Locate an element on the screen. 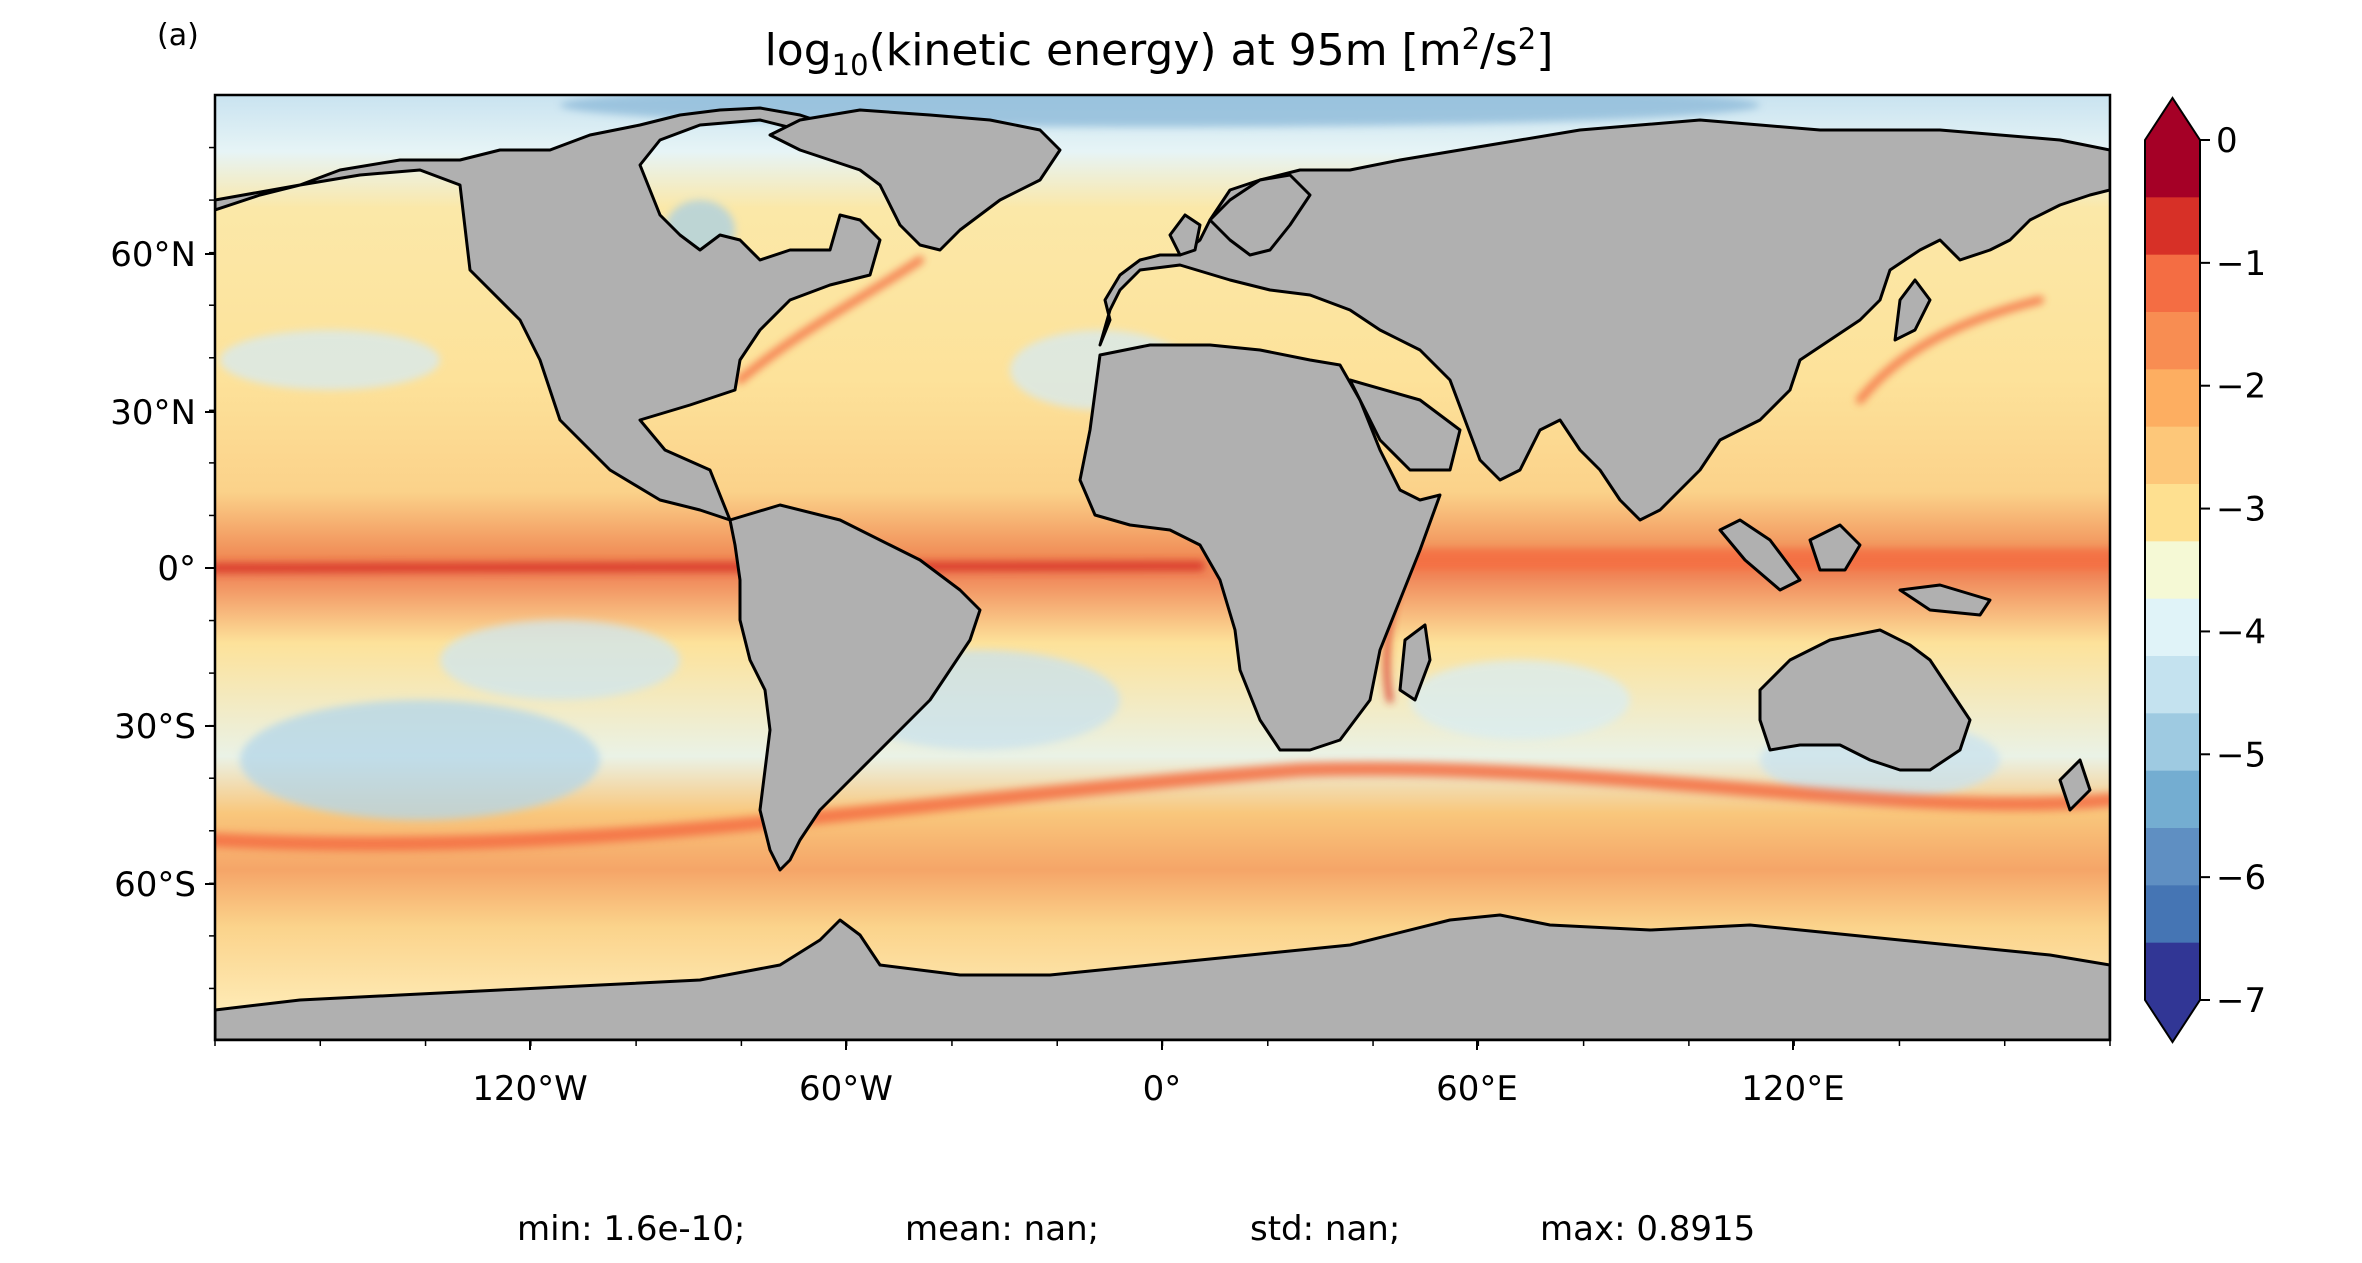 Image resolution: width=2362 pixels, height=1263 pixels. lon-axis: 120°W 60°W 0° 60°E 120°E is located at coordinates (1158, 1074).